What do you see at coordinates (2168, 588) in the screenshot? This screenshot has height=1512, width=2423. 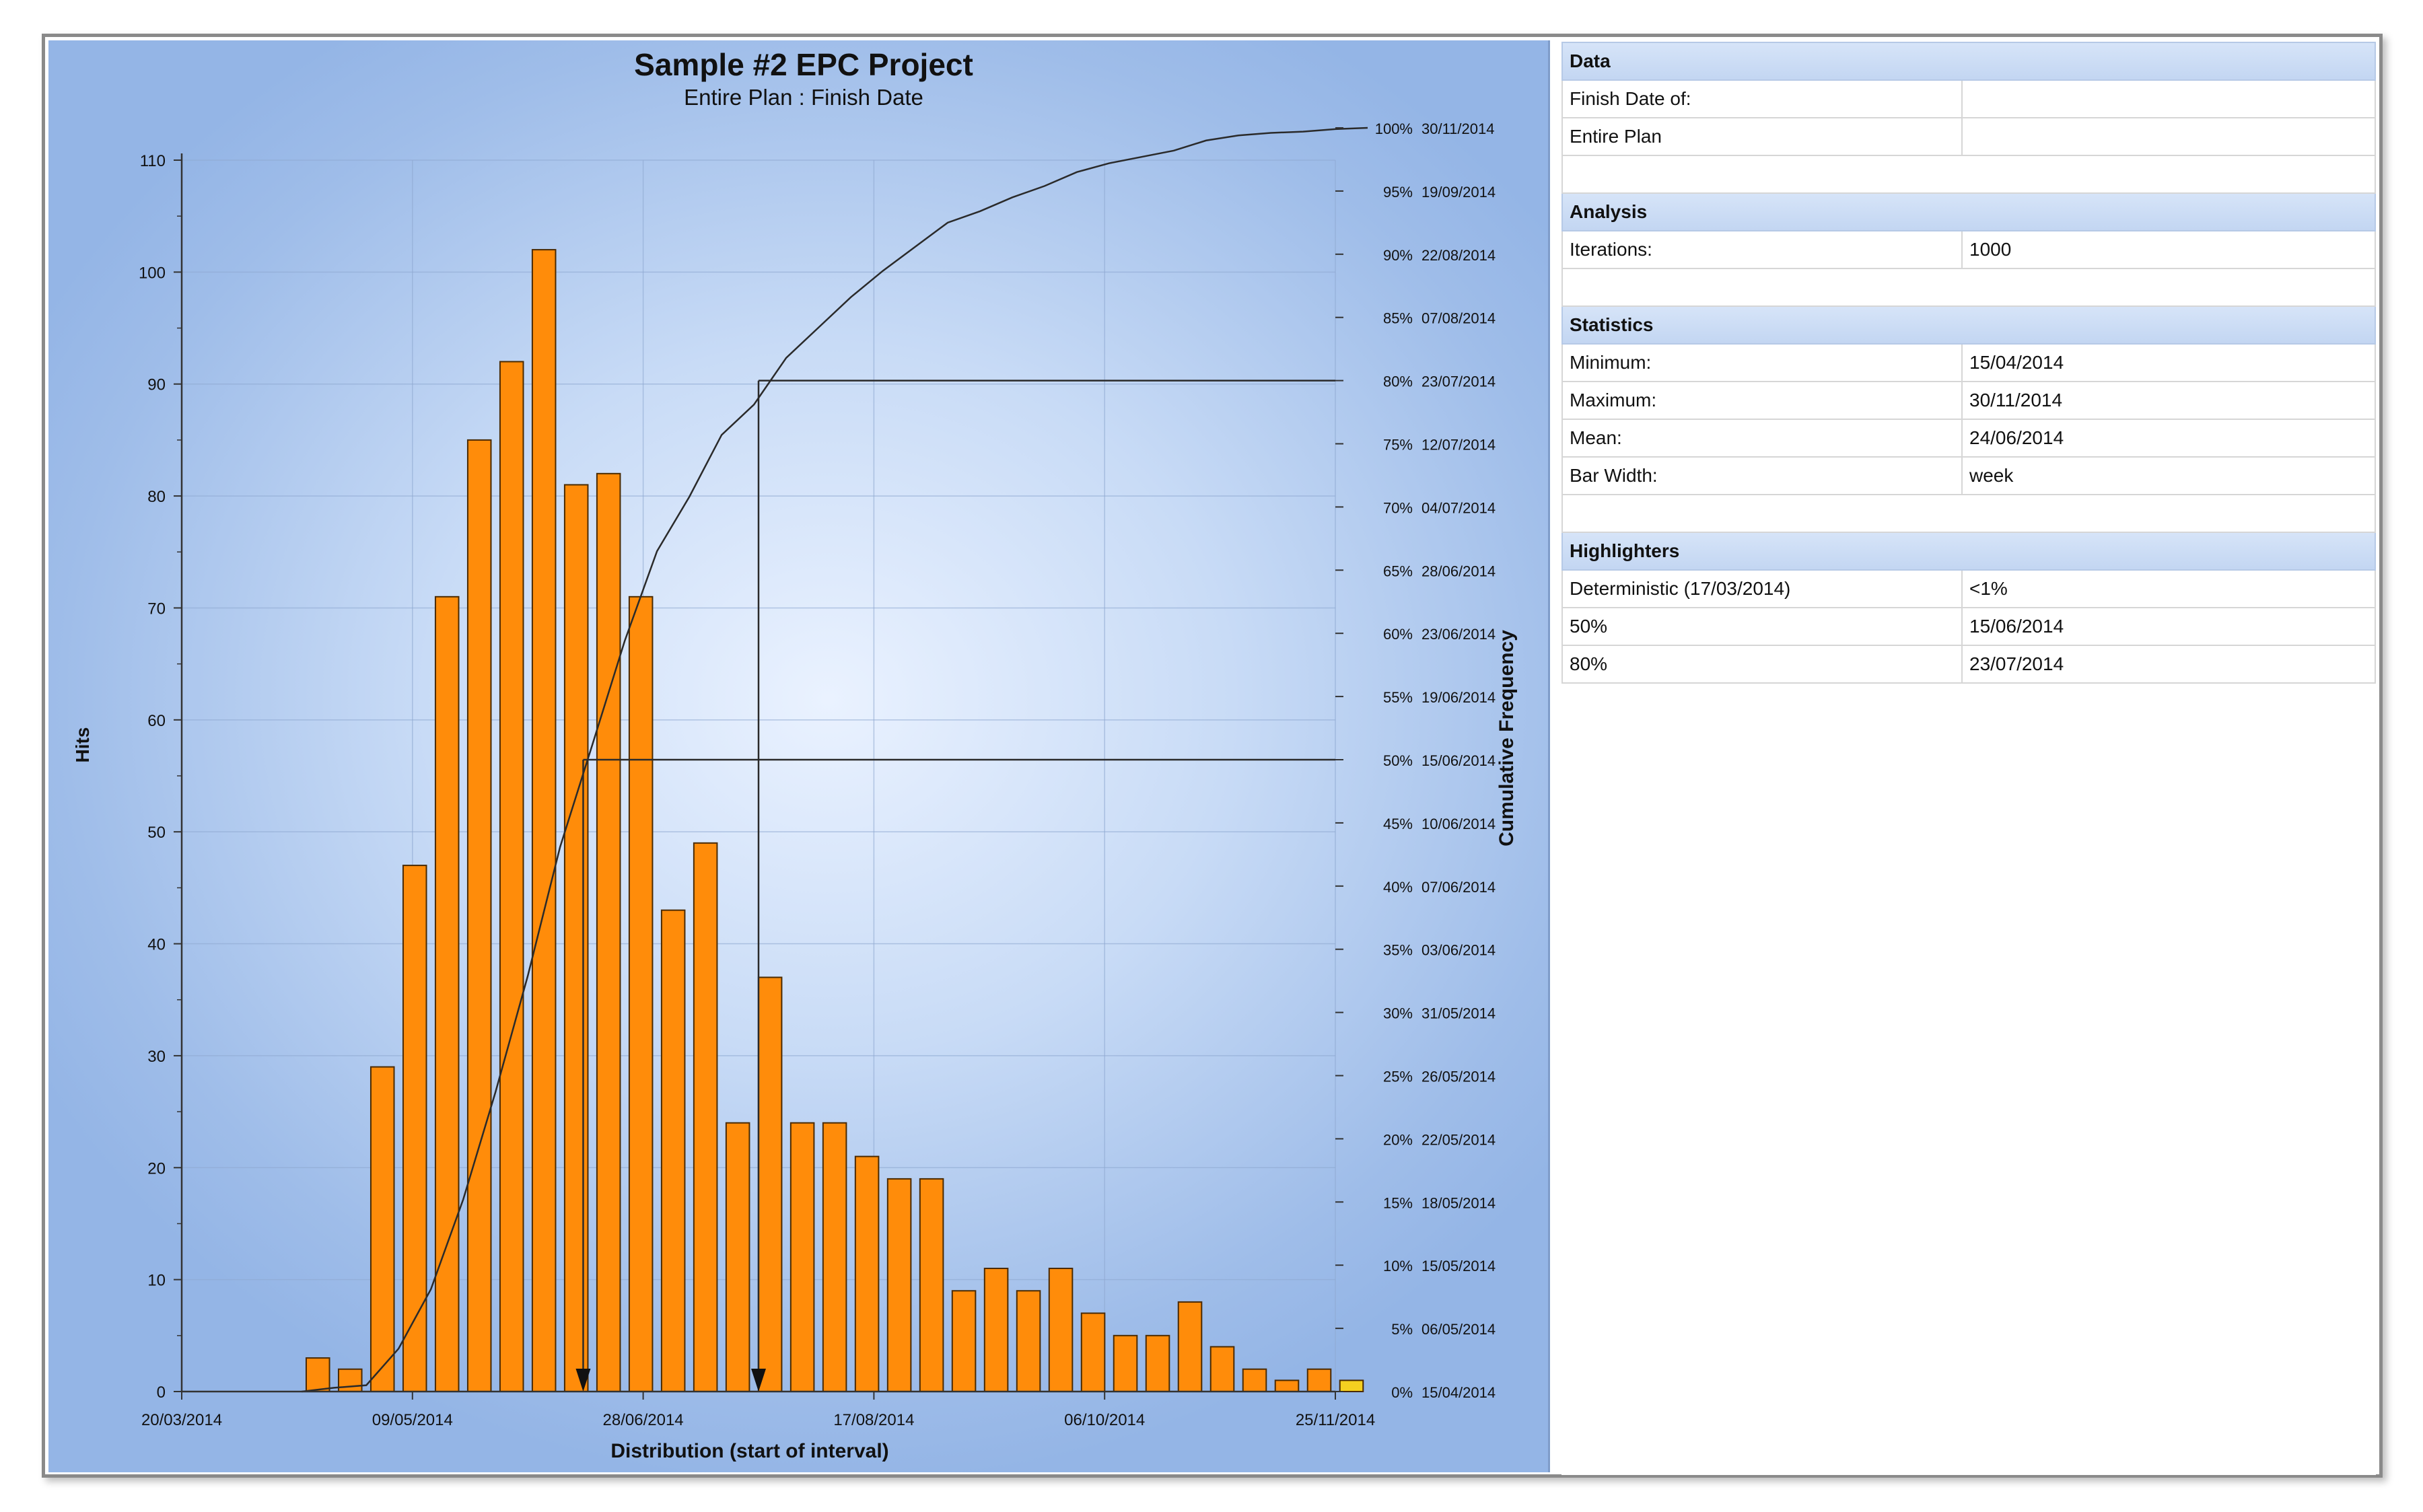 I see `row-value: <1%` at bounding box center [2168, 588].